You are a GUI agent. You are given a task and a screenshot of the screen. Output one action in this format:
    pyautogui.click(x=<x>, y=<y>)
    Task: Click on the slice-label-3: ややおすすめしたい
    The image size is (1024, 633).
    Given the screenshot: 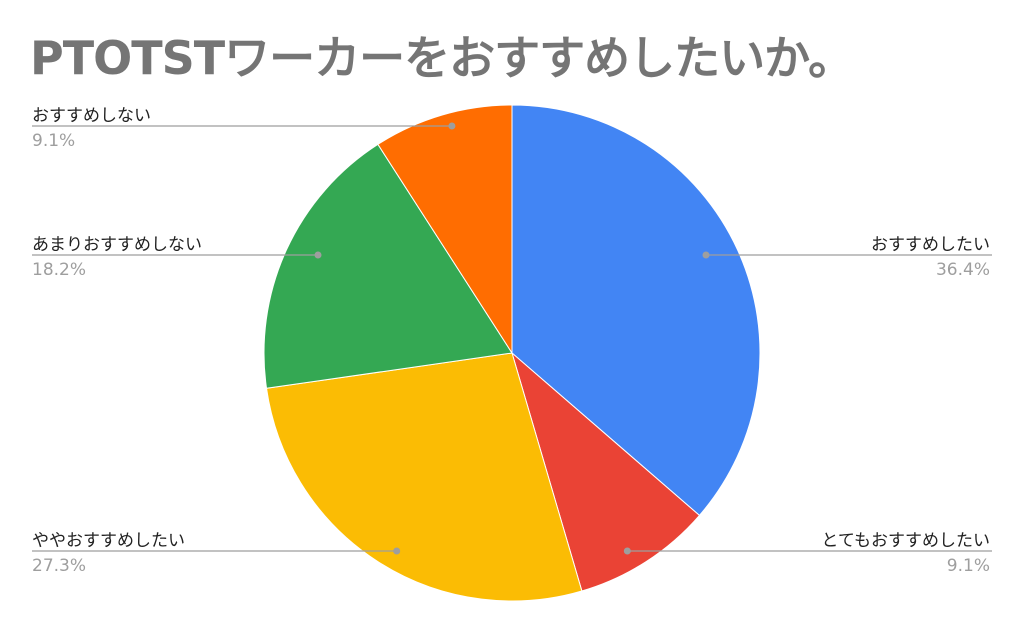 What is the action you would take?
    pyautogui.click(x=108, y=541)
    